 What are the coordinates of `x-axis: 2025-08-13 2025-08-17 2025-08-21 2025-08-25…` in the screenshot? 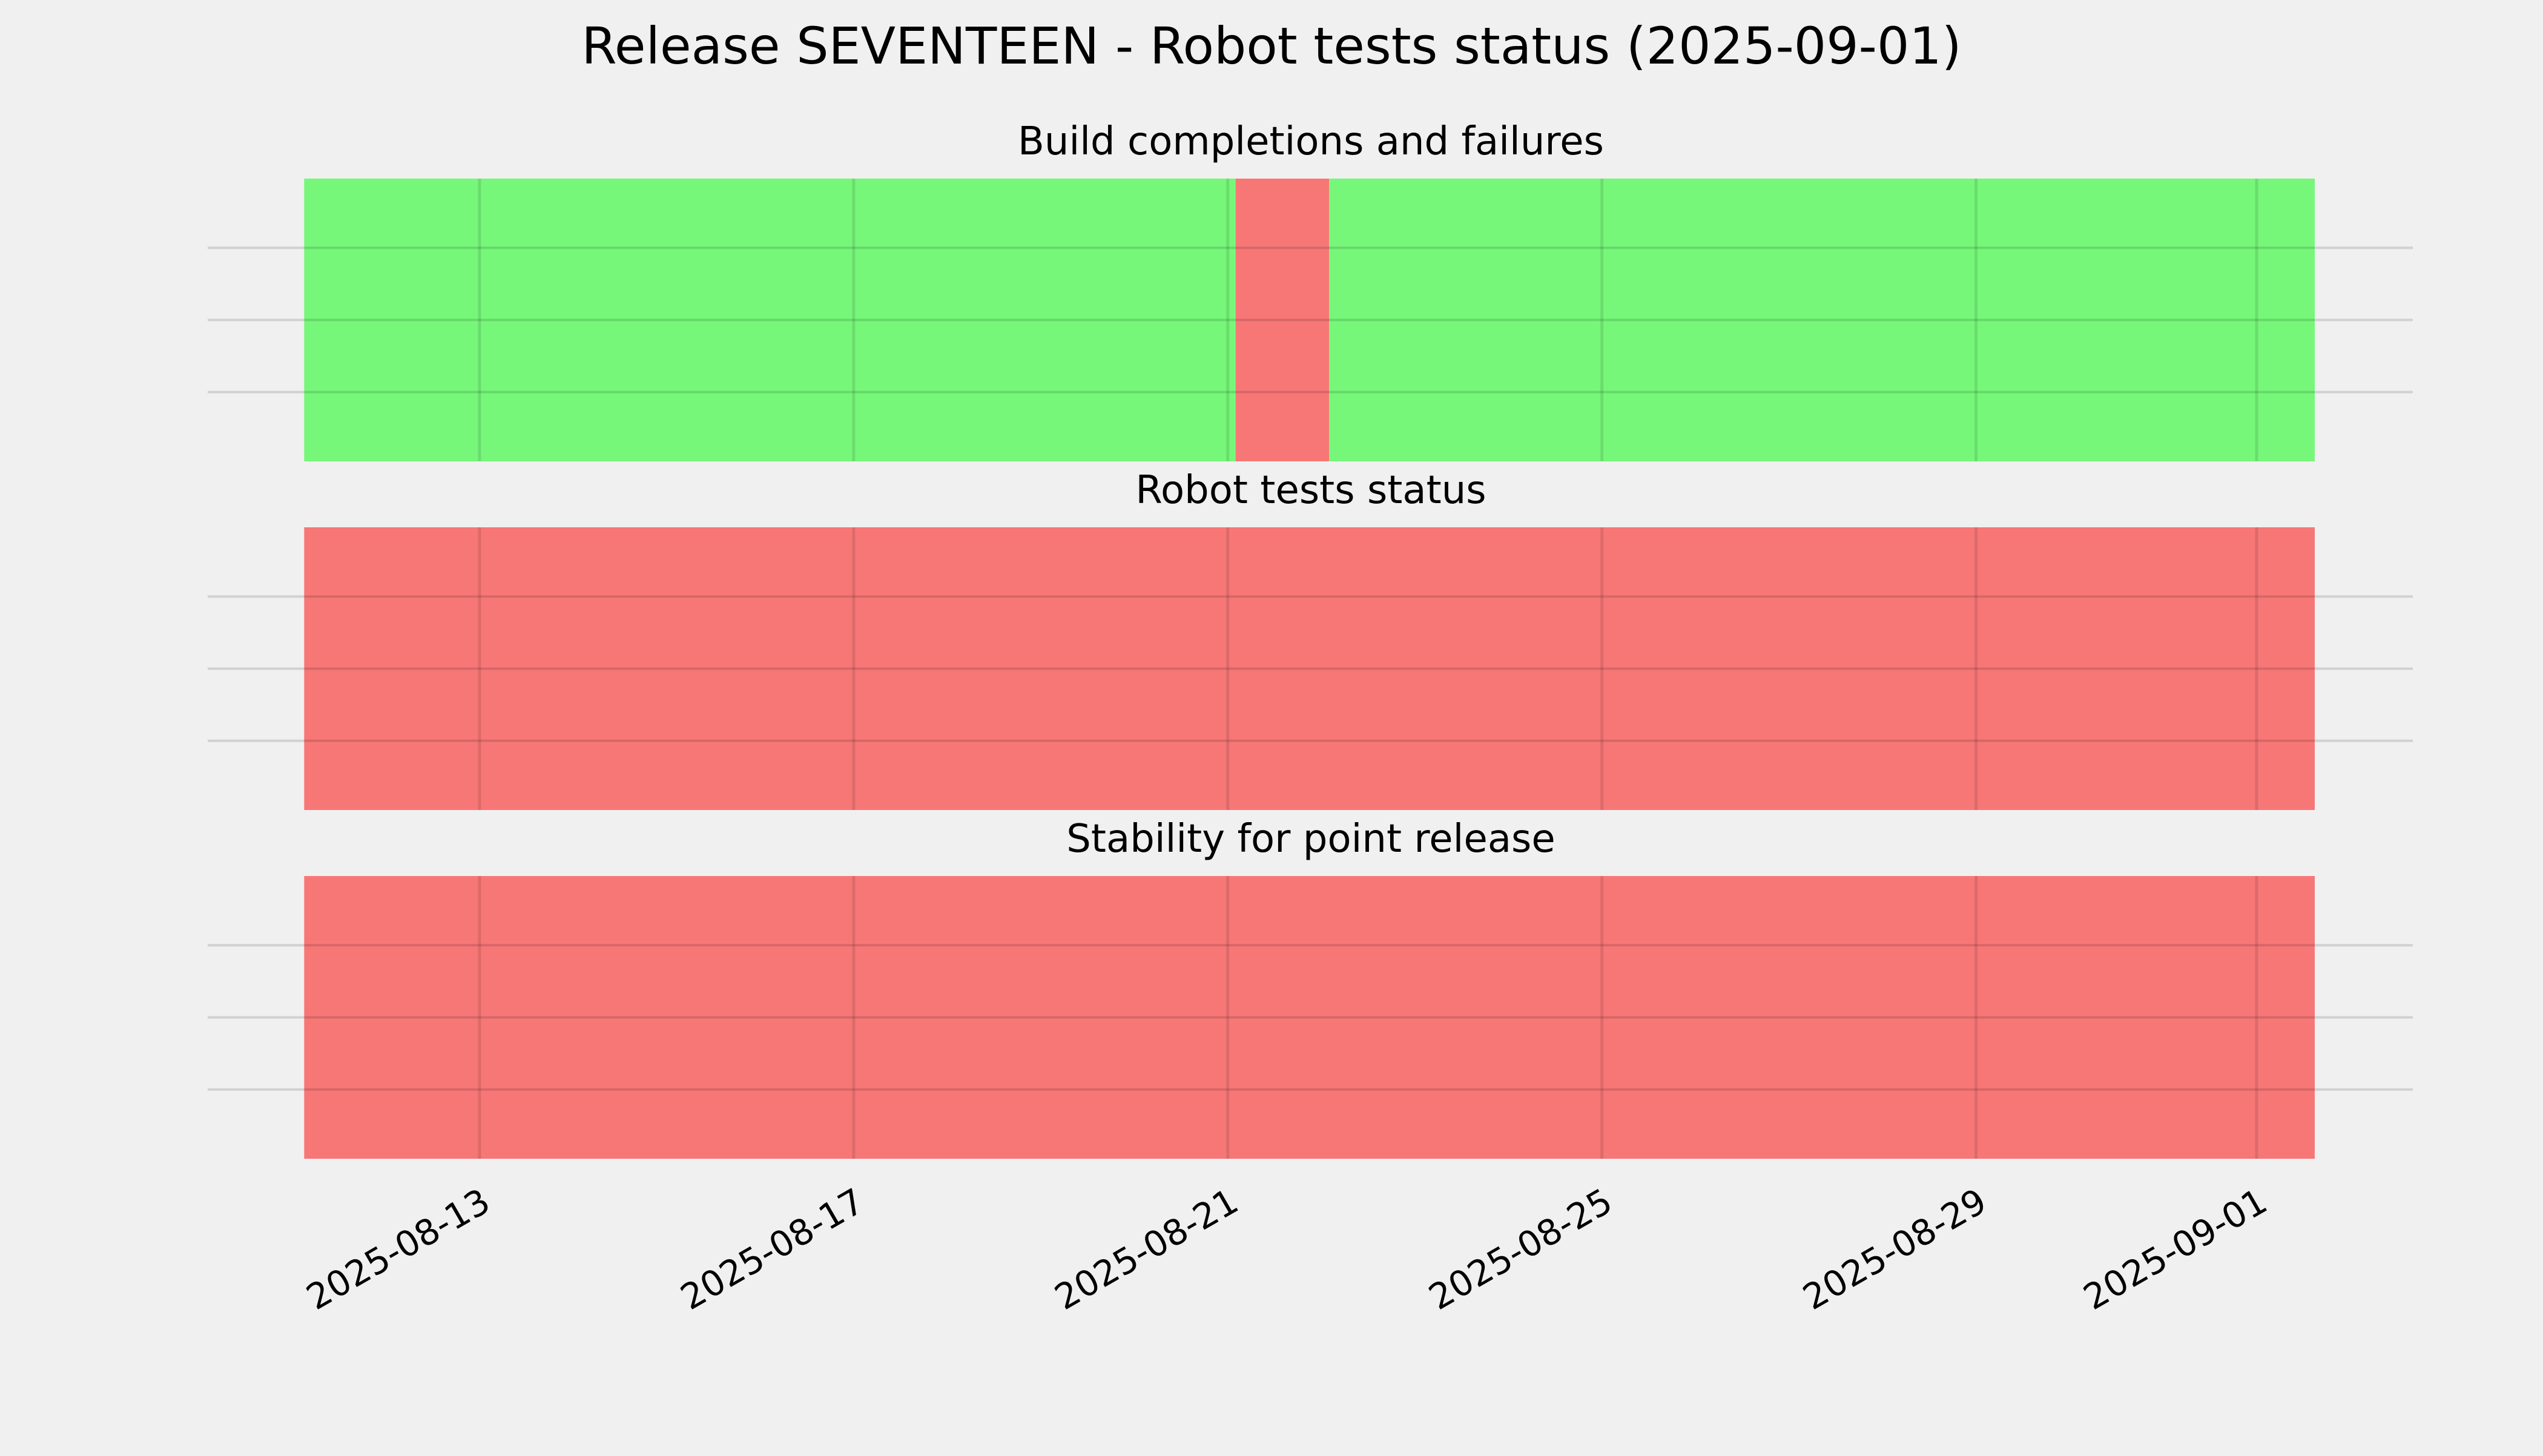 It's located at (1287, 1249).